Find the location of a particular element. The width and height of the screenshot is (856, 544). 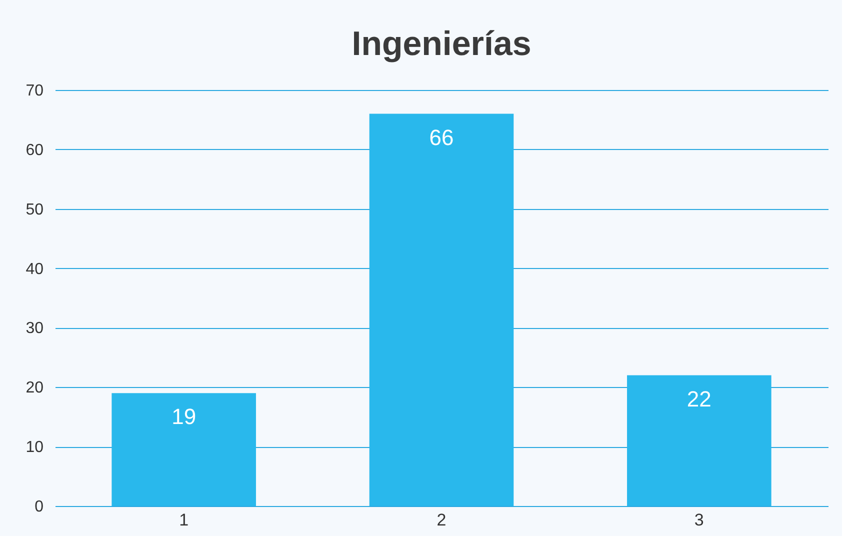

y-tick-label: 10 is located at coordinates (35, 447).